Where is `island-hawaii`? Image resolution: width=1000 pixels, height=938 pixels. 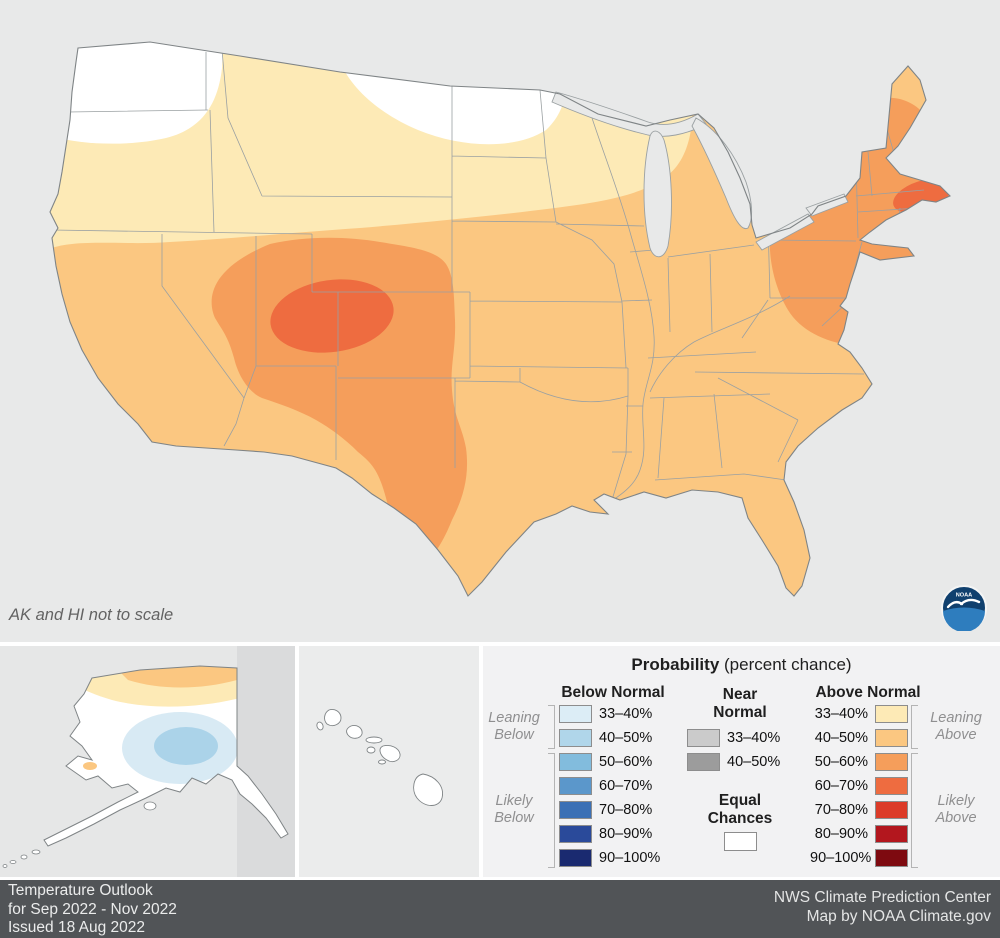
island-hawaii is located at coordinates (428, 789).